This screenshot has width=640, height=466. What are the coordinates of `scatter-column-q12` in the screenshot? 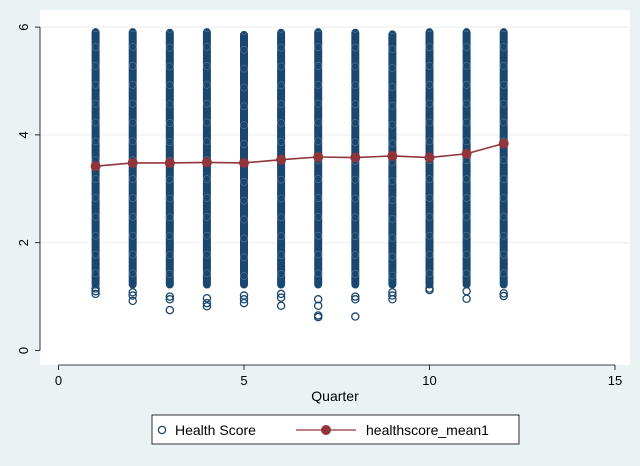 It's located at (503, 158).